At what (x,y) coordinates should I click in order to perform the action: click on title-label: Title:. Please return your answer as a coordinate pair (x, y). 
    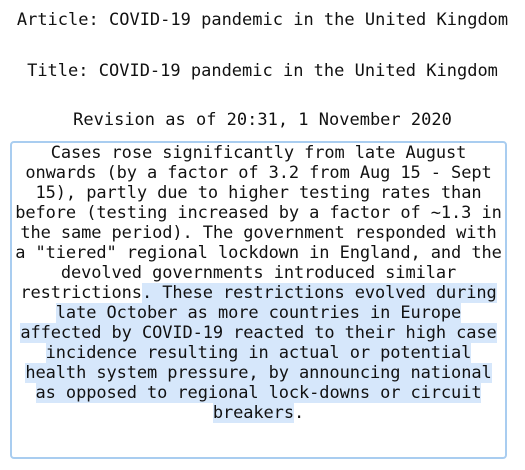
    Looking at the image, I should click on (58, 71).